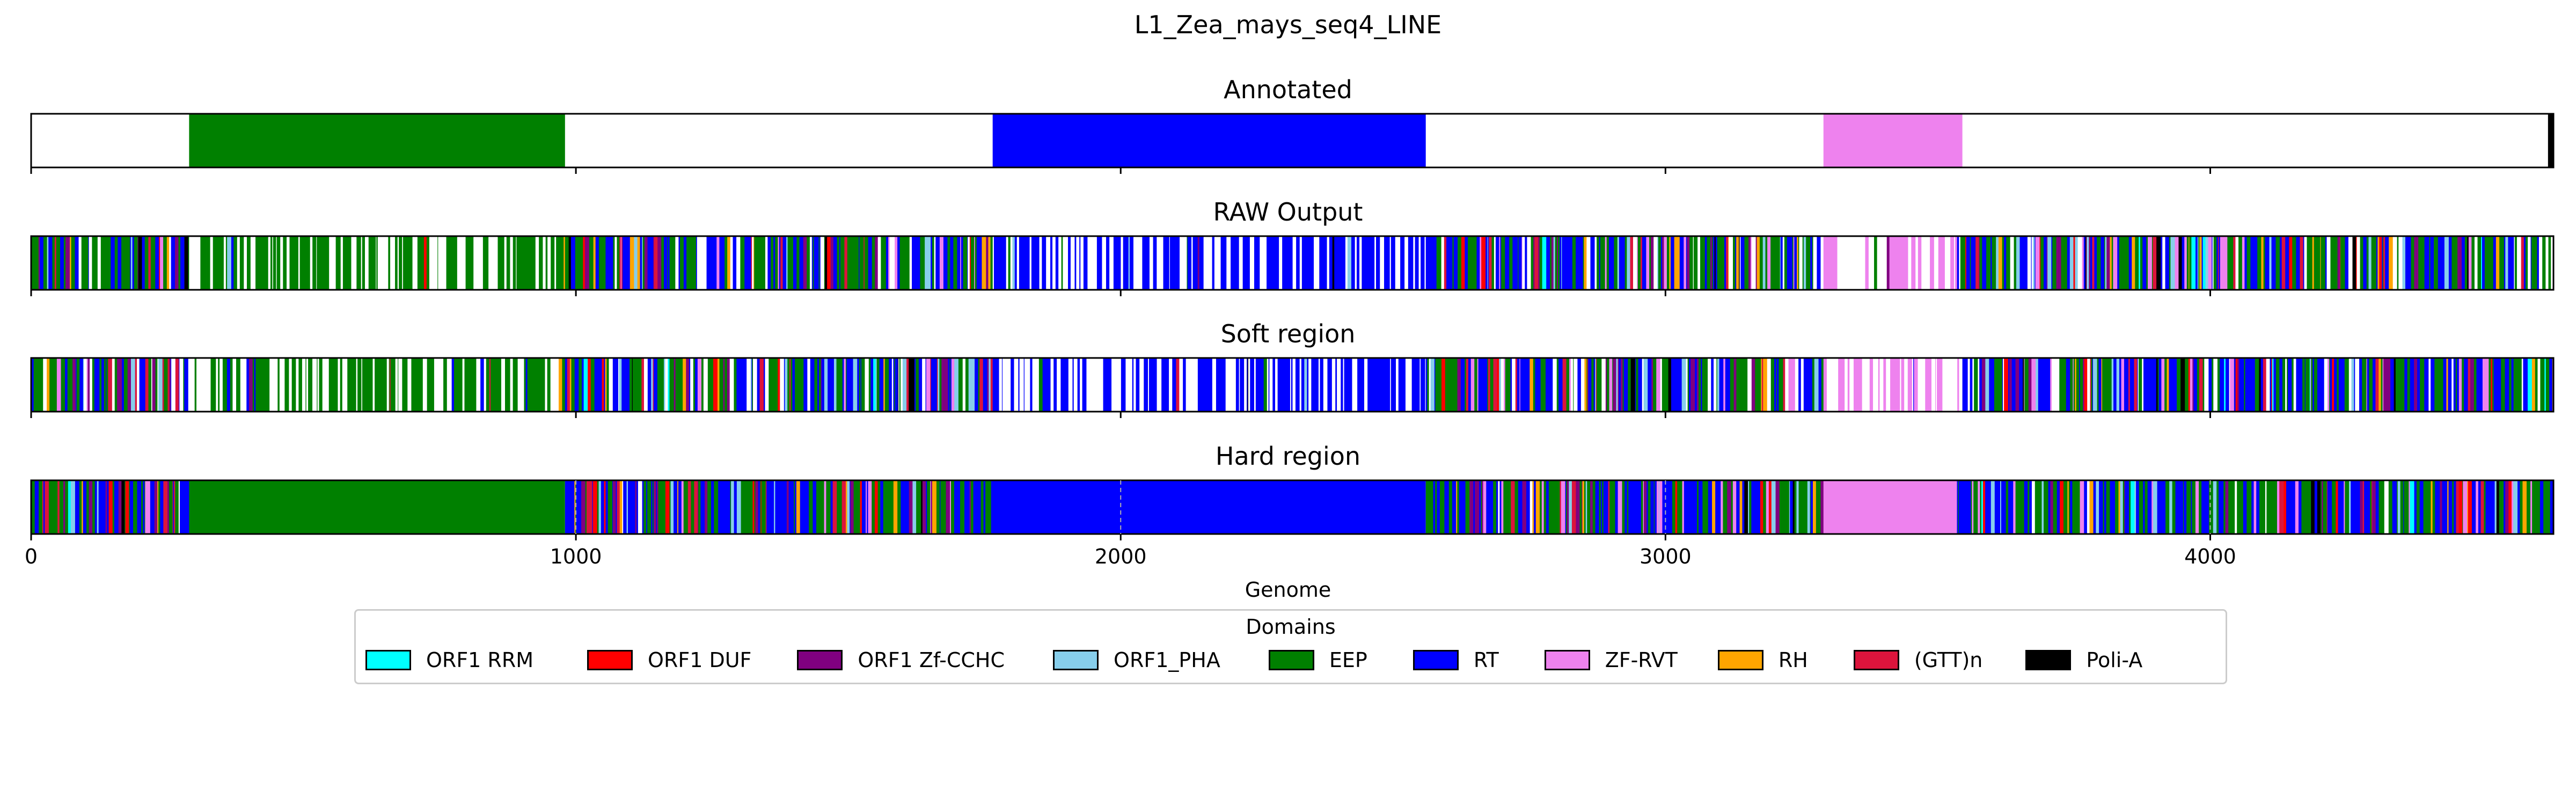 This screenshot has width=2576, height=805. I want to click on legend-label: (GTT)n, so click(1948, 660).